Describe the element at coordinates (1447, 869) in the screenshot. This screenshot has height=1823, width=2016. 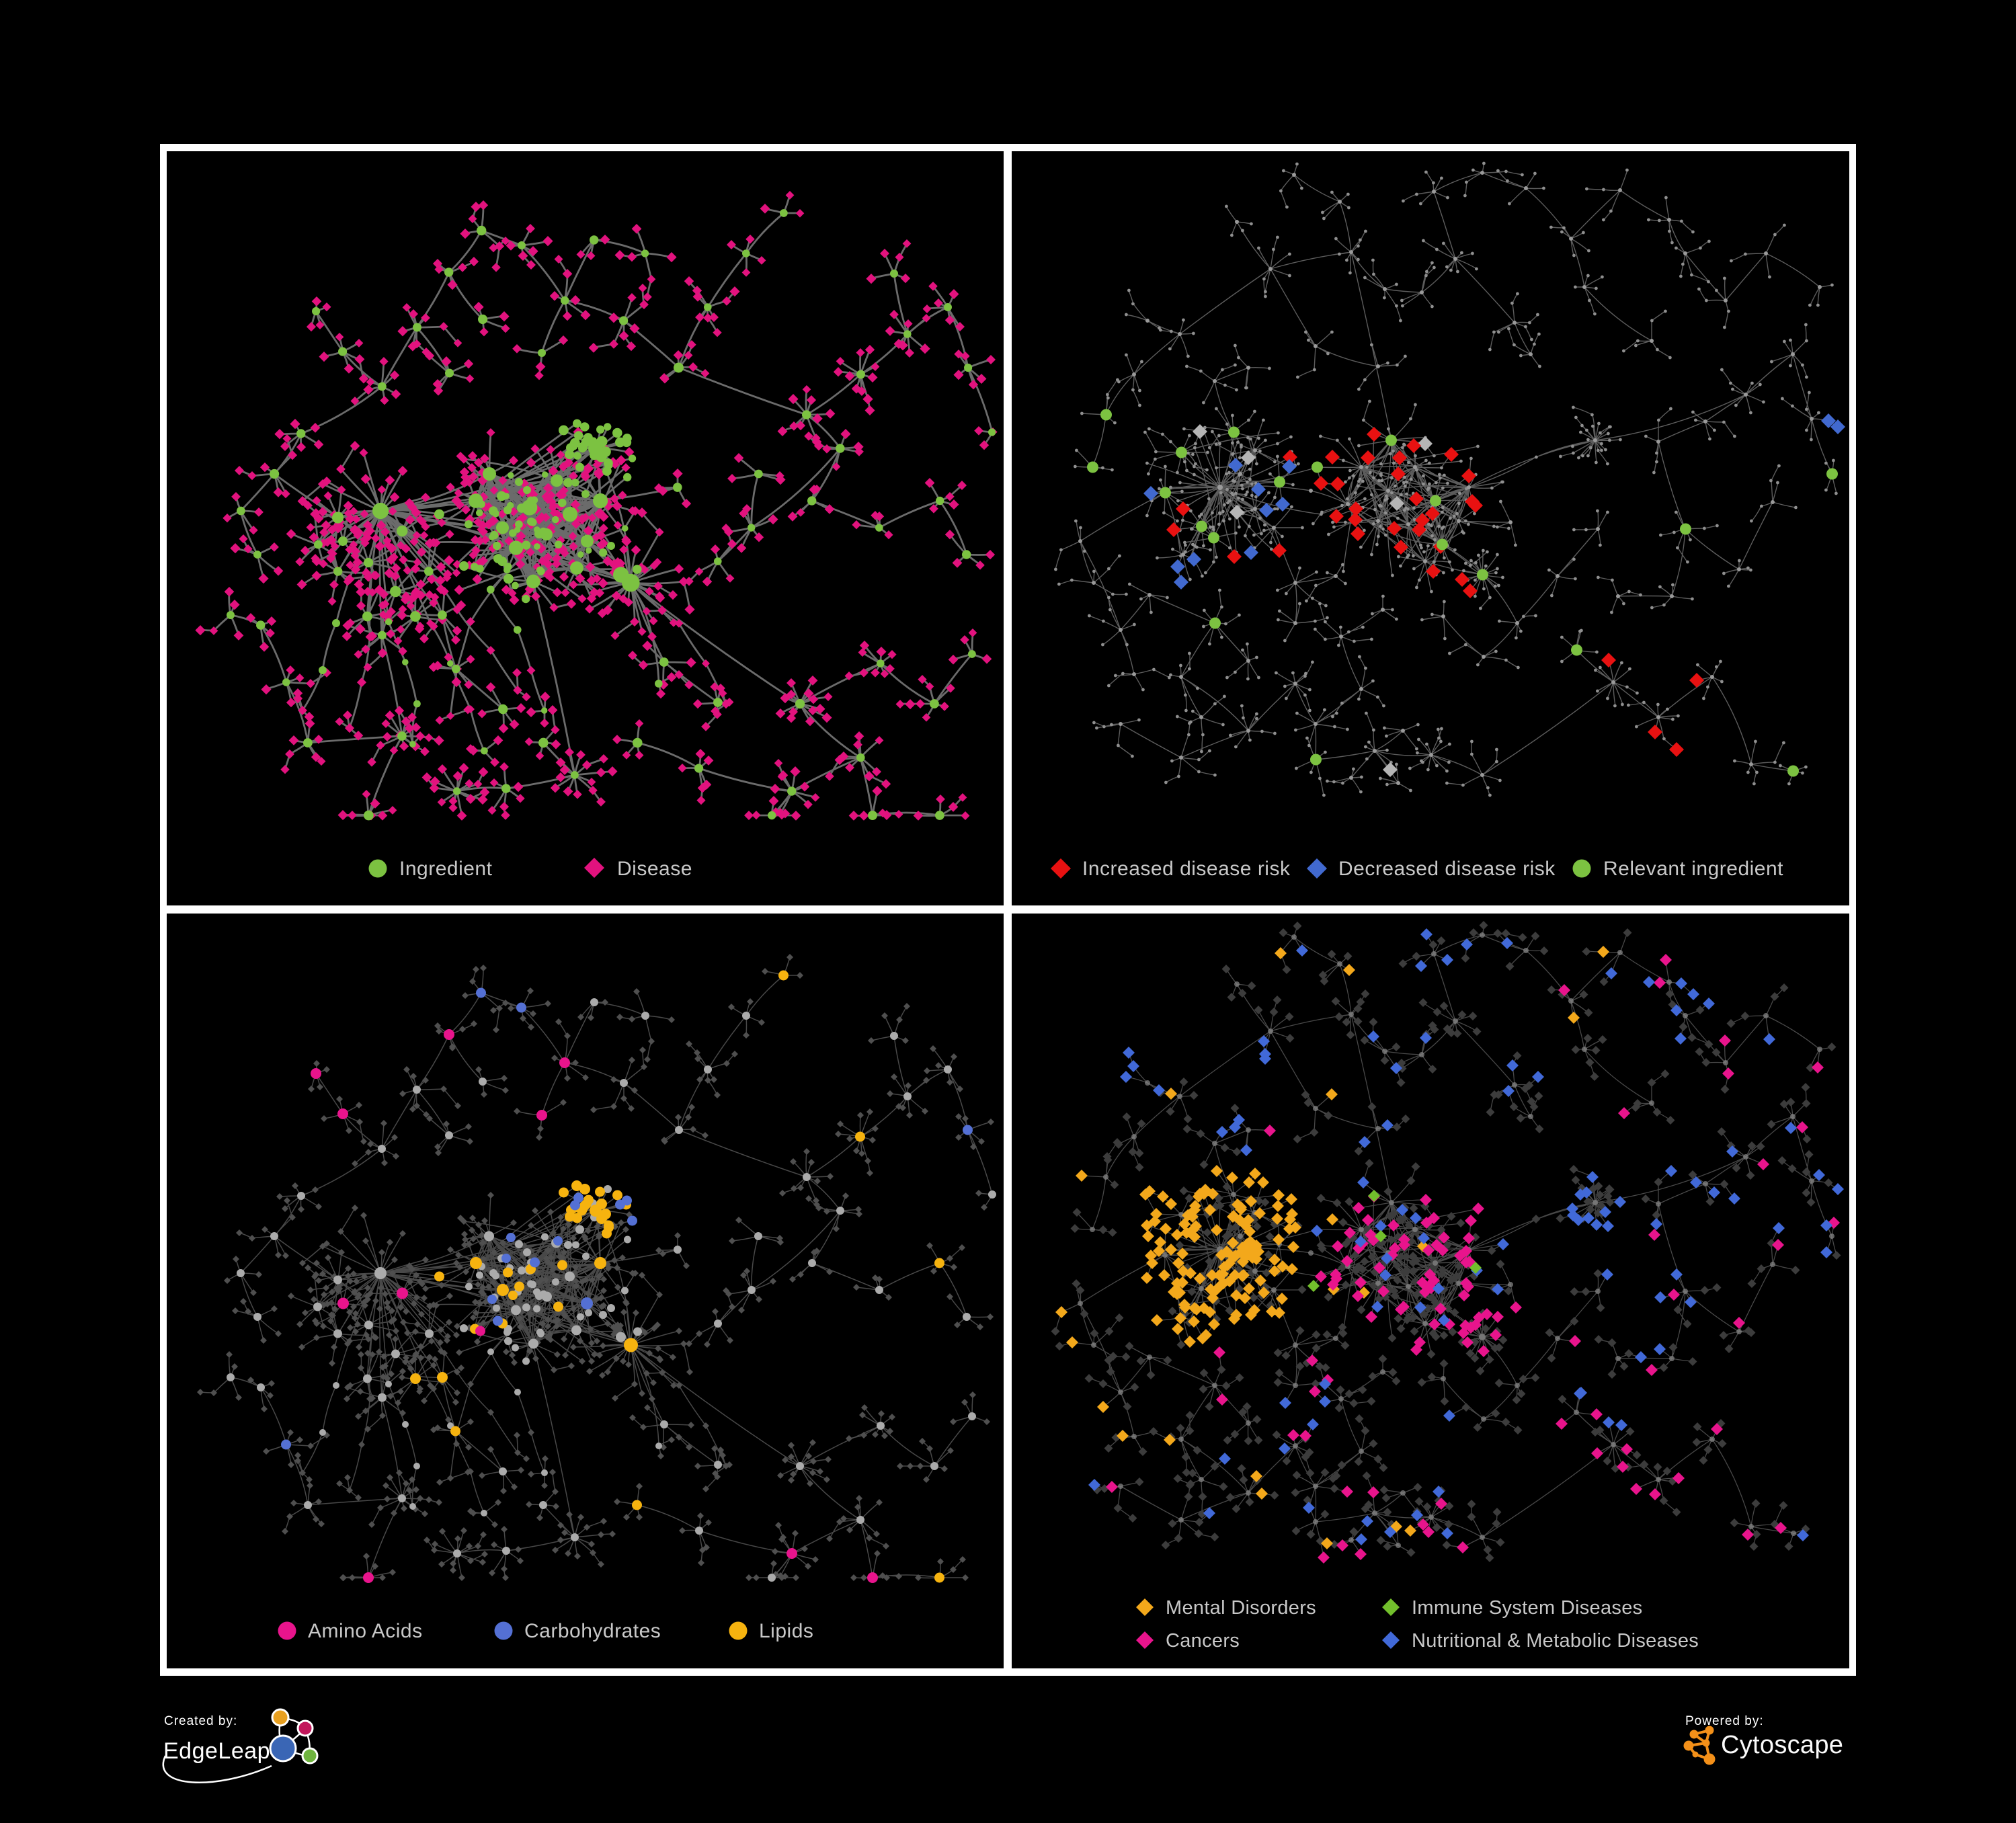
I see `svg-text: Decreased disease risk` at that location.